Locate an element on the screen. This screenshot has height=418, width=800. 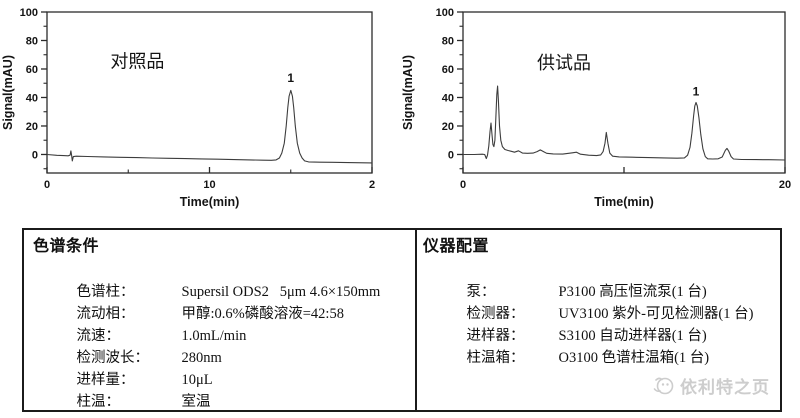
table-row: 柱温箱： O3100 色谱柱温箱(1 台) is located at coordinates (597, 345).